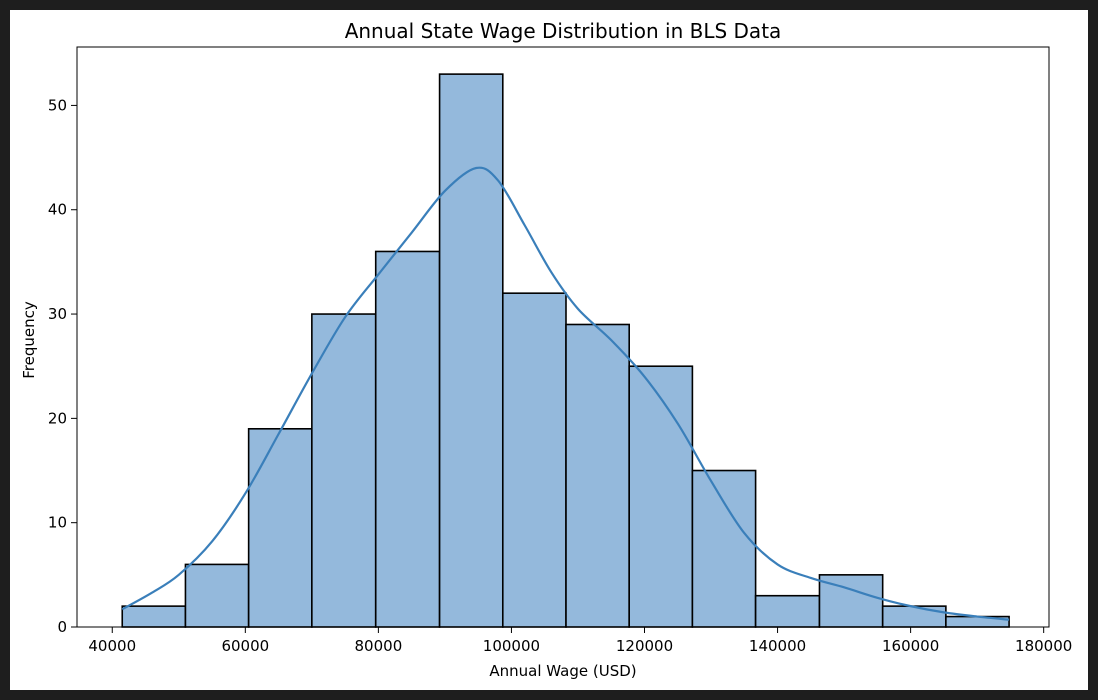  What do you see at coordinates (777, 646) in the screenshot?
I see `x-tick-label: 140000` at bounding box center [777, 646].